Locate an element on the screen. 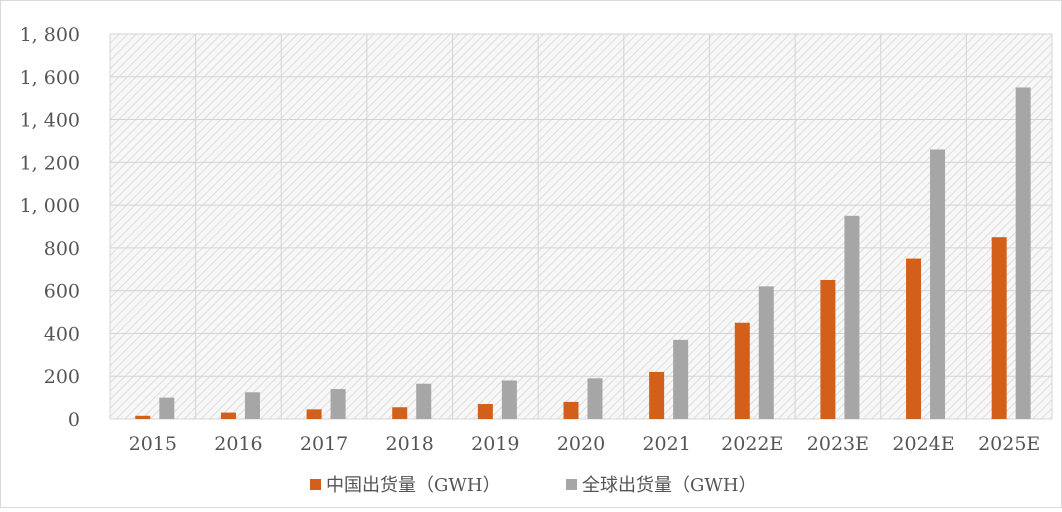 The height and width of the screenshot is (512, 1062). legend-label-2: 全球出货量（GWH） is located at coordinates (669, 485).